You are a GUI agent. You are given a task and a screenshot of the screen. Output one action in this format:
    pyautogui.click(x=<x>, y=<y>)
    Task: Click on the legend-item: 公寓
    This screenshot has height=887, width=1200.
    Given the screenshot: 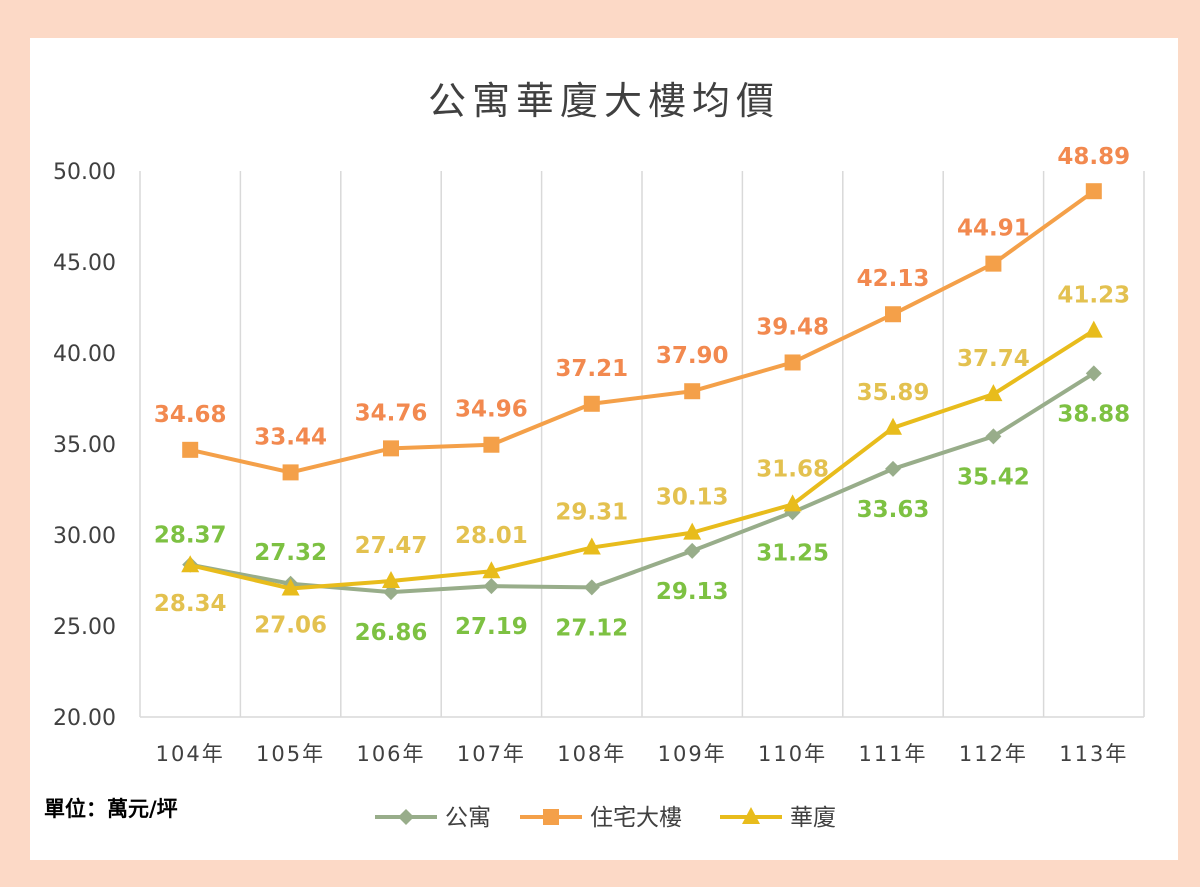 What is the action you would take?
    pyautogui.click(x=433, y=818)
    